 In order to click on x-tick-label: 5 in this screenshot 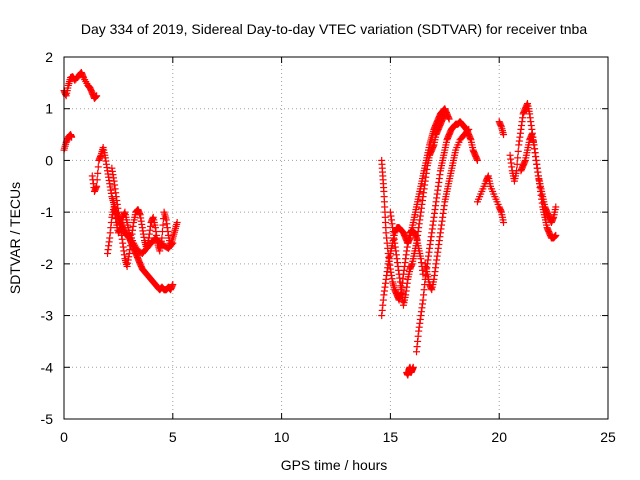, I will do `click(173, 437)`.